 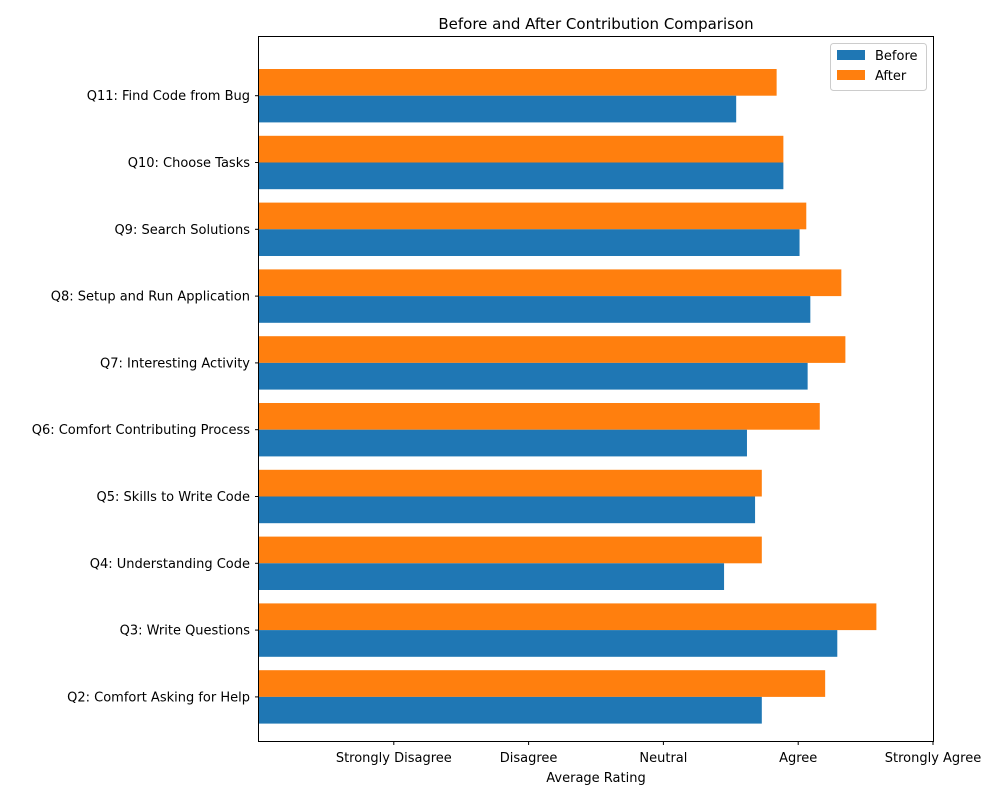 I want to click on y-tick-label: Q11: Find Code from Bug, so click(x=168, y=96).